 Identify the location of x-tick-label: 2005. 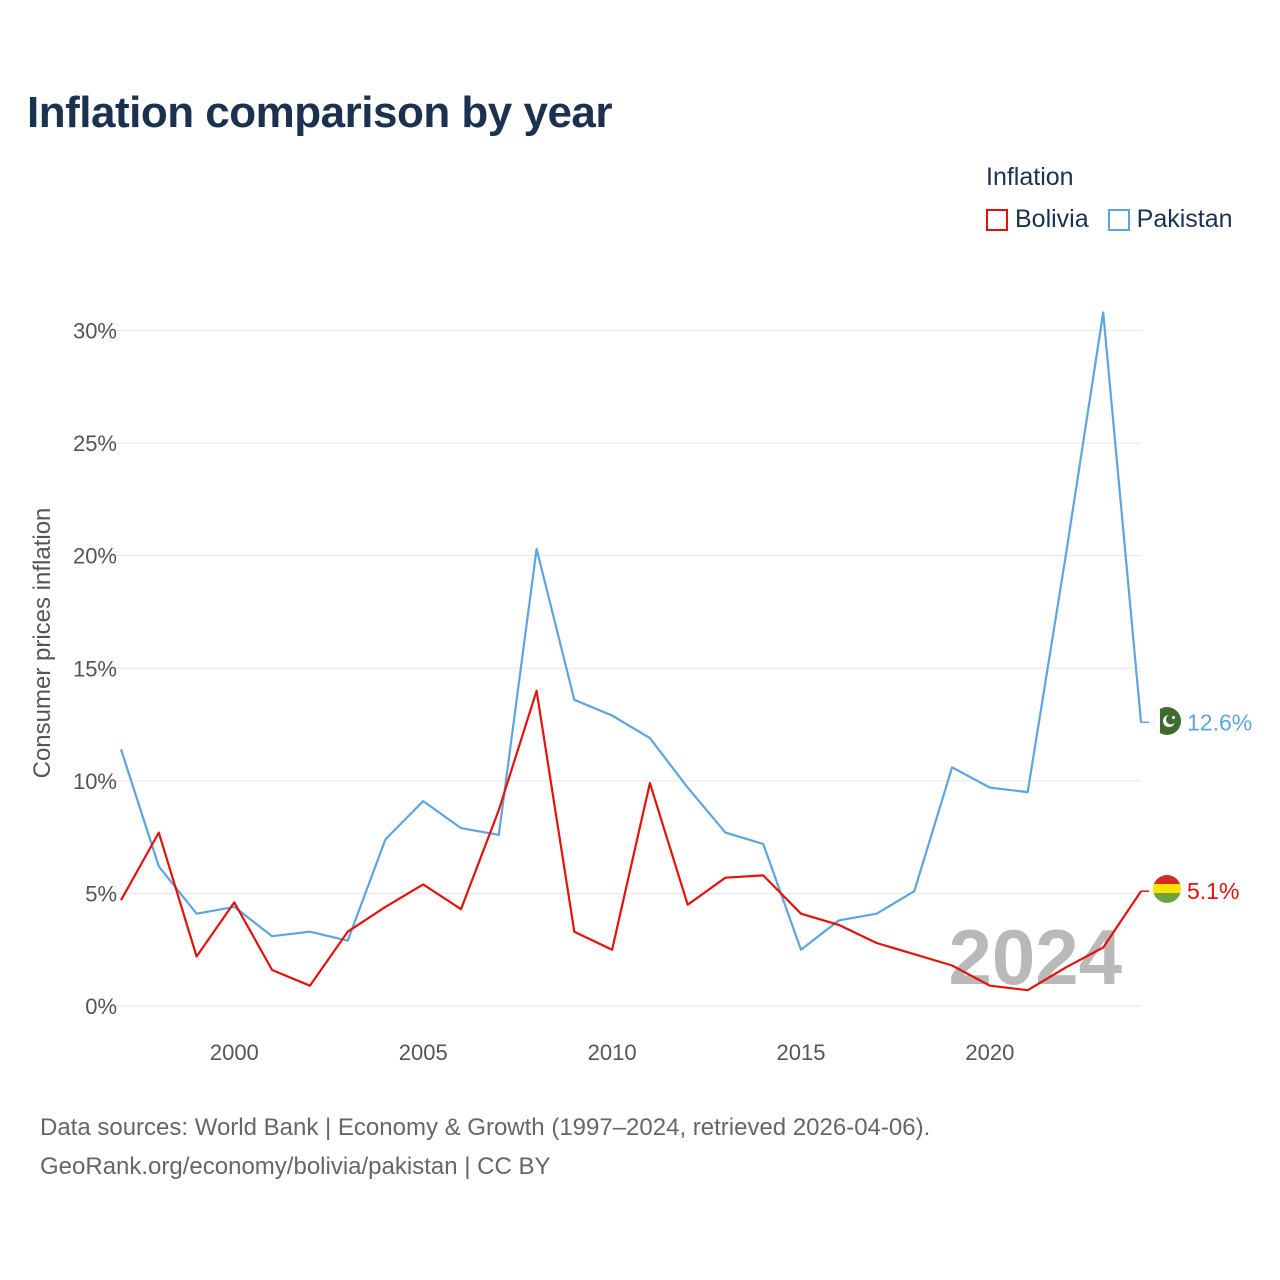
(423, 1052).